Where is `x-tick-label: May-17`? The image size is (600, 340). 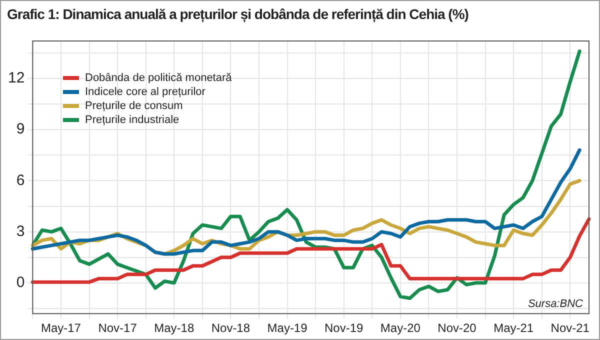
x-tick-label: May-17 is located at coordinates (61, 328).